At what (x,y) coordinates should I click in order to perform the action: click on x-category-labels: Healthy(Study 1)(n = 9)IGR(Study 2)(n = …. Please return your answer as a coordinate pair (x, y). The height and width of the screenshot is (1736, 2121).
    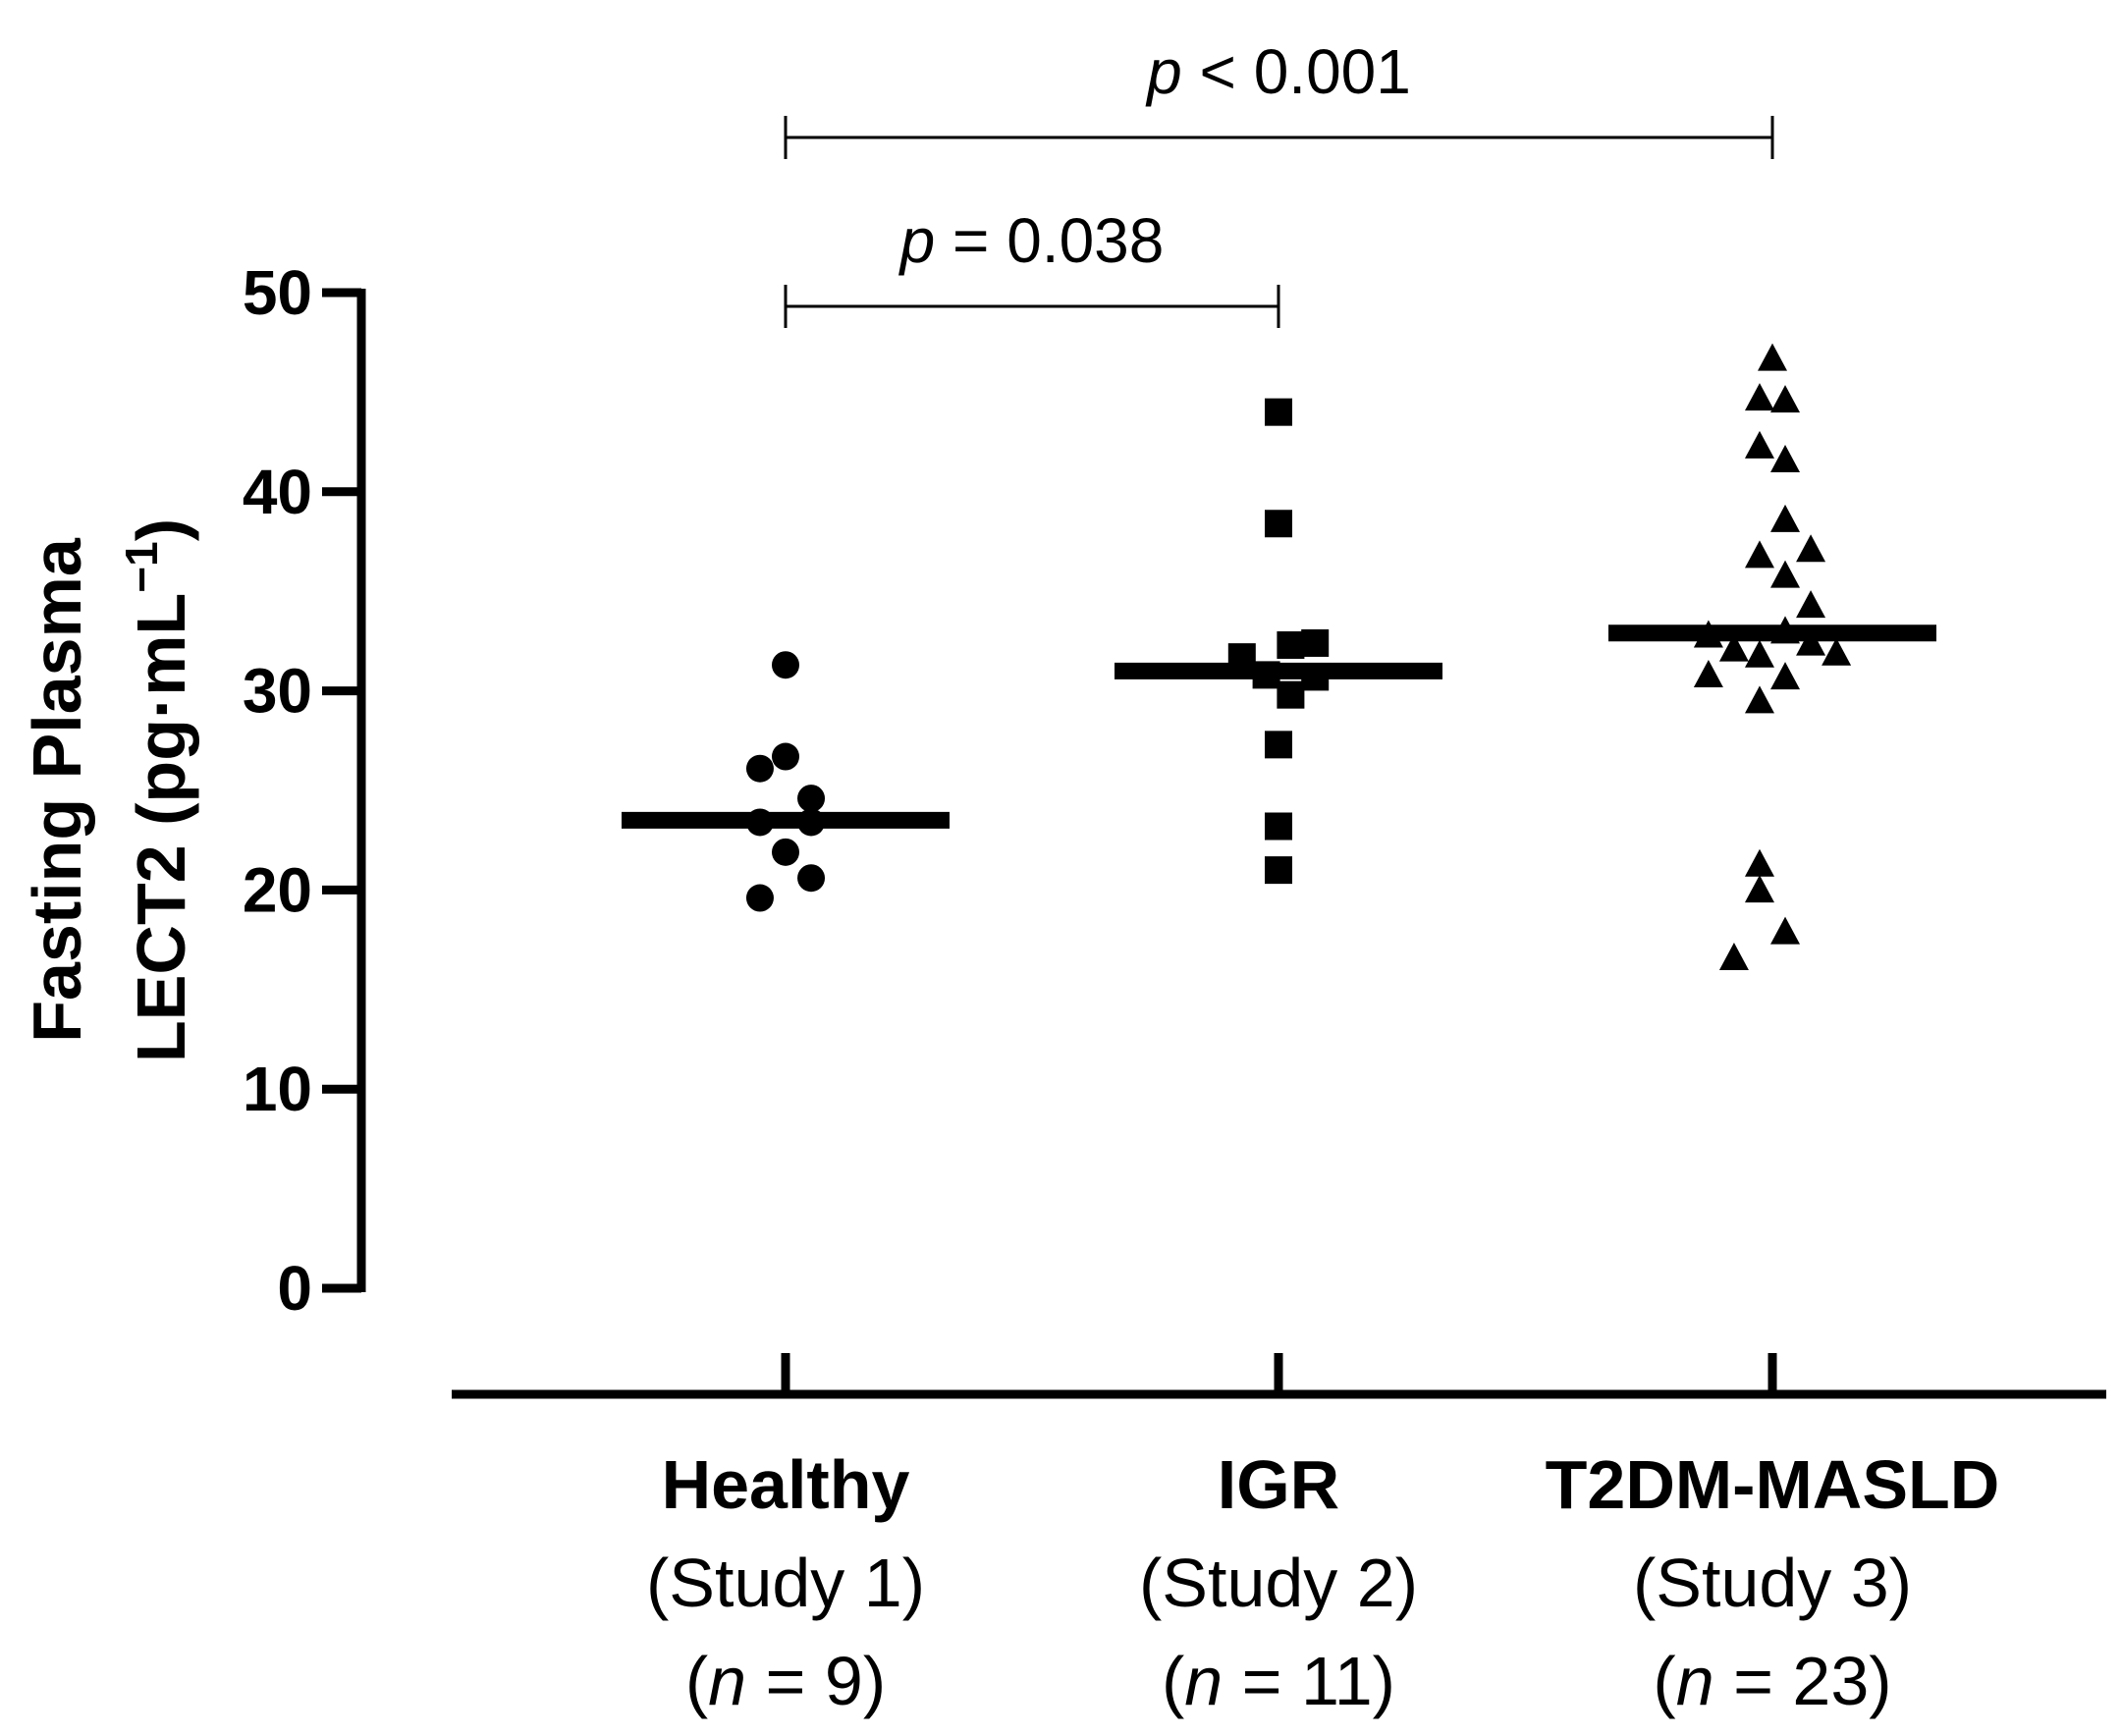
    Looking at the image, I should click on (1323, 1582).